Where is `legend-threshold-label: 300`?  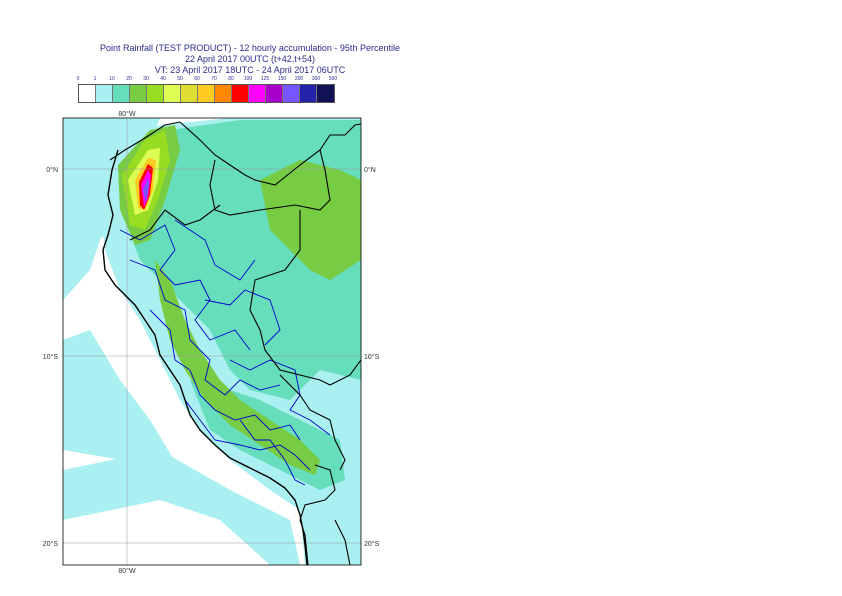 legend-threshold-label: 300 is located at coordinates (316, 79).